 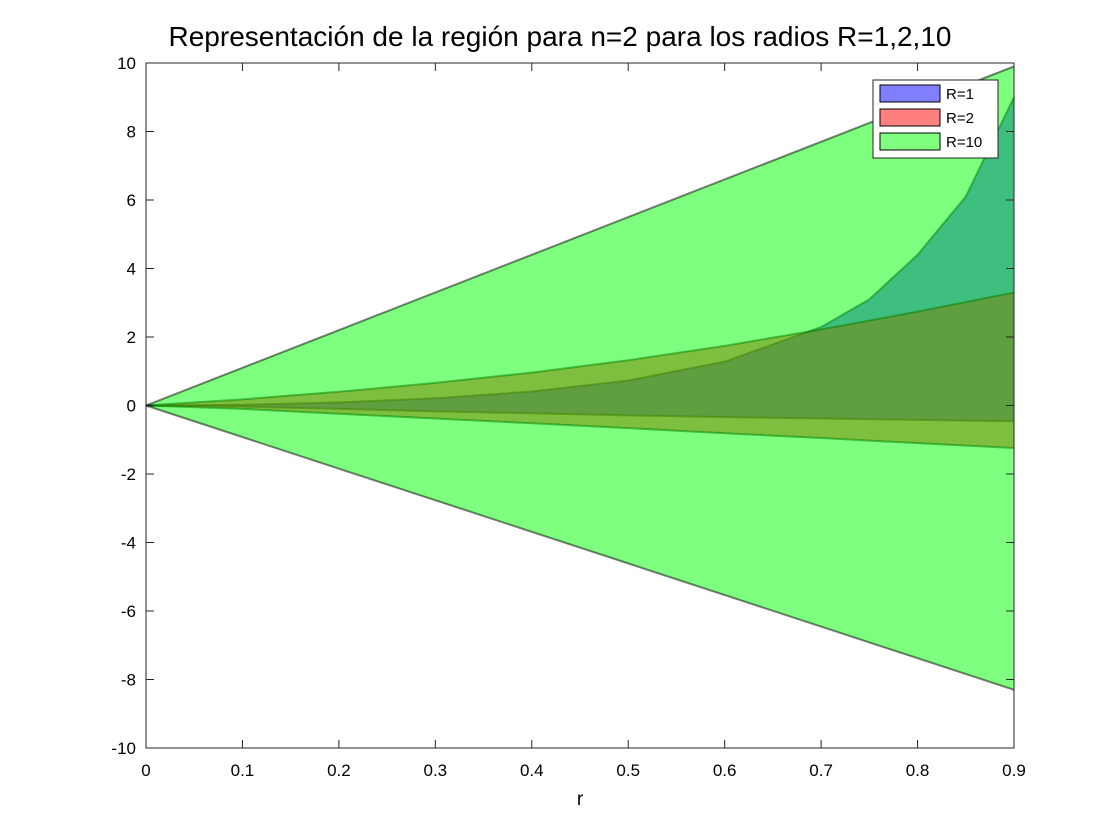 I want to click on legend-swatch-r10, so click(x=910, y=141).